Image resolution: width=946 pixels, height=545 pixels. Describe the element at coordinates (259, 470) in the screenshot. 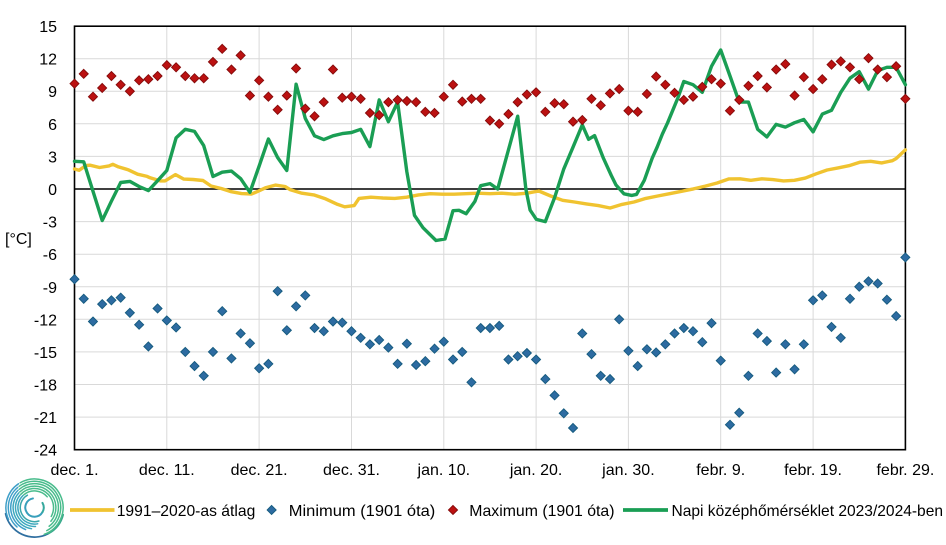

I see `svg-text: dec. 21.` at that location.